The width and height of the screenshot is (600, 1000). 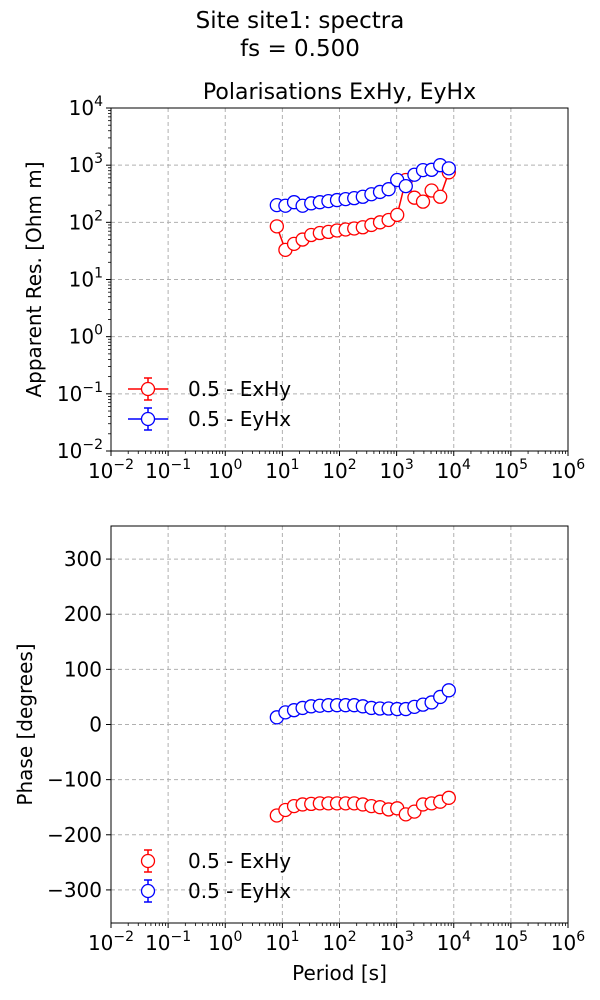 I want to click on y-axis-label: Phase [degrees], so click(x=25, y=724).